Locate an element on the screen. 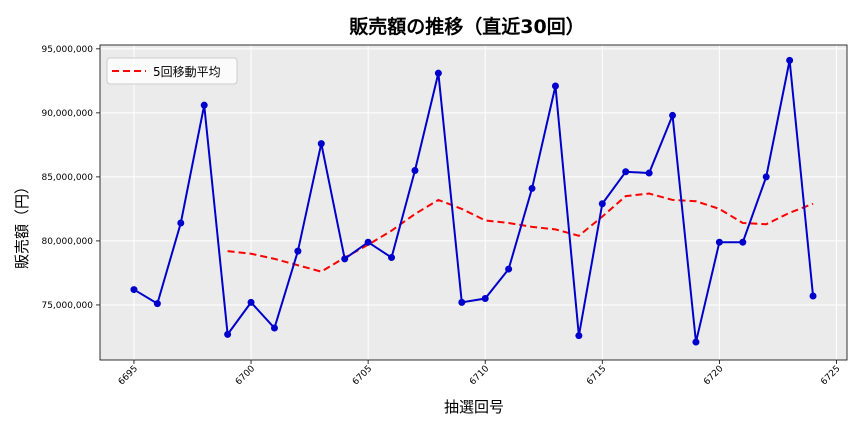  legend-moving-average-label: 5回移動平均 is located at coordinates (187, 72).